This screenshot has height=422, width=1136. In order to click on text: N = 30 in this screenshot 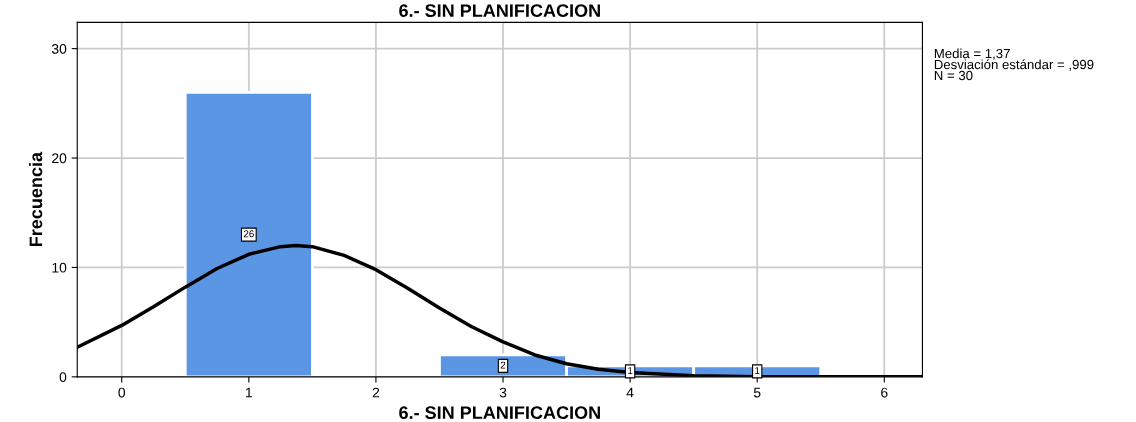, I will do `click(953, 75)`.